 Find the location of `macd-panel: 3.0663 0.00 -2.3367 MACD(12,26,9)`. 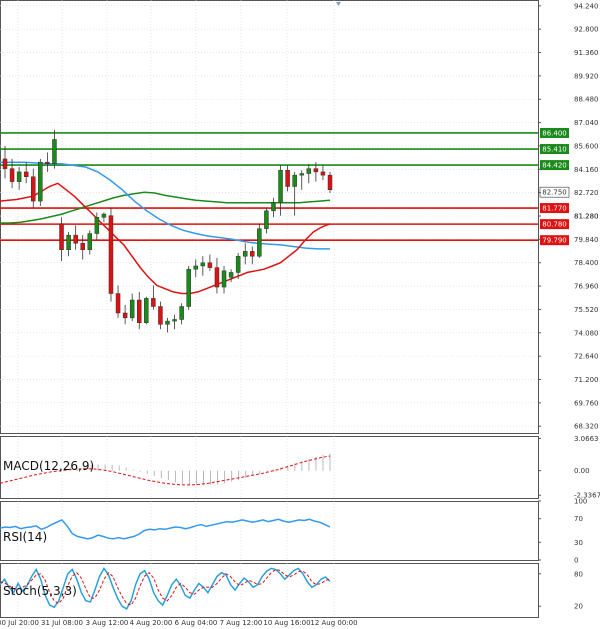

macd-panel: 3.0663 0.00 -2.3367 MACD(12,26,9) is located at coordinates (300, 467).